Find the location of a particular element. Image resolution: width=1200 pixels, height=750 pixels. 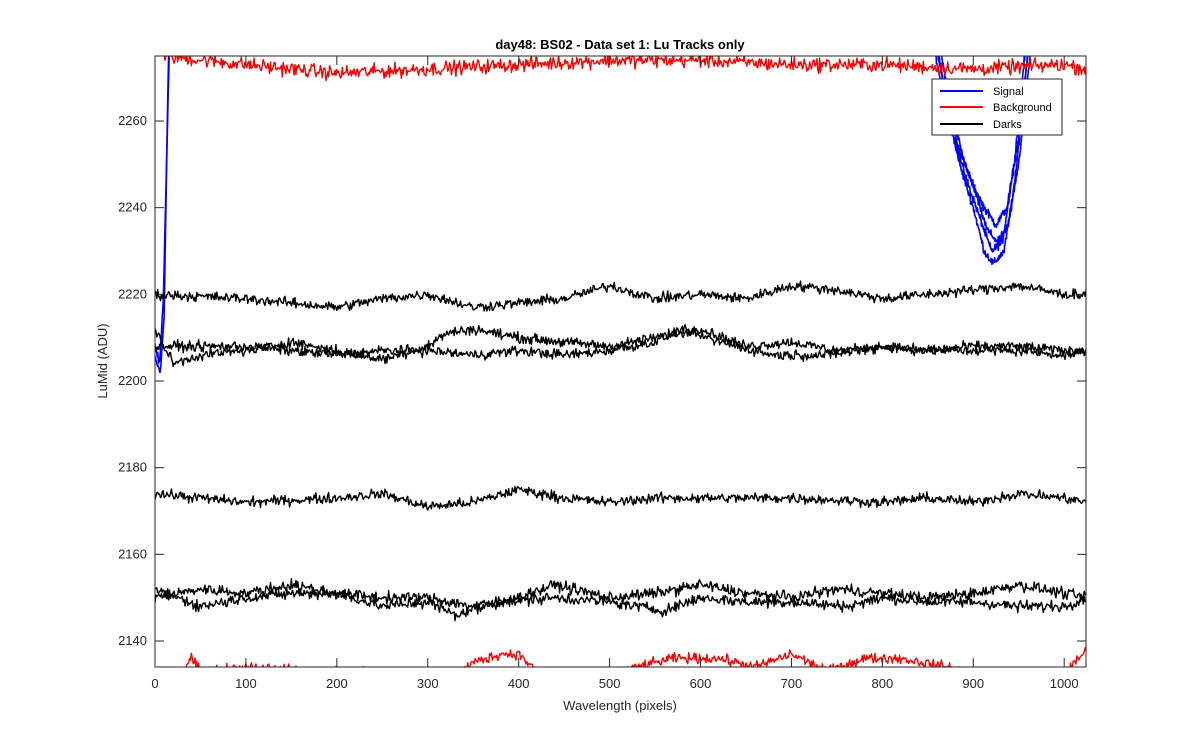

legend: Signal Background Darks is located at coordinates (997, 107).